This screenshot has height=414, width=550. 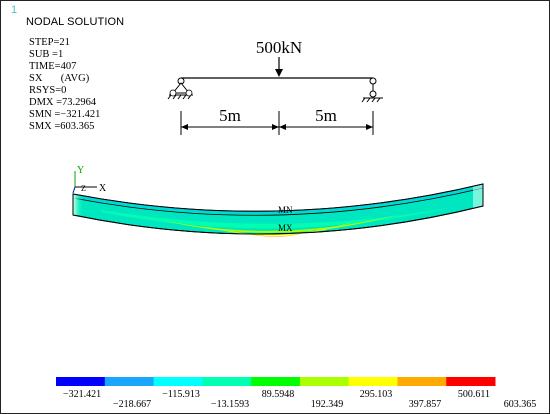 What do you see at coordinates (520, 404) in the screenshot?
I see `legend-label: 603.365` at bounding box center [520, 404].